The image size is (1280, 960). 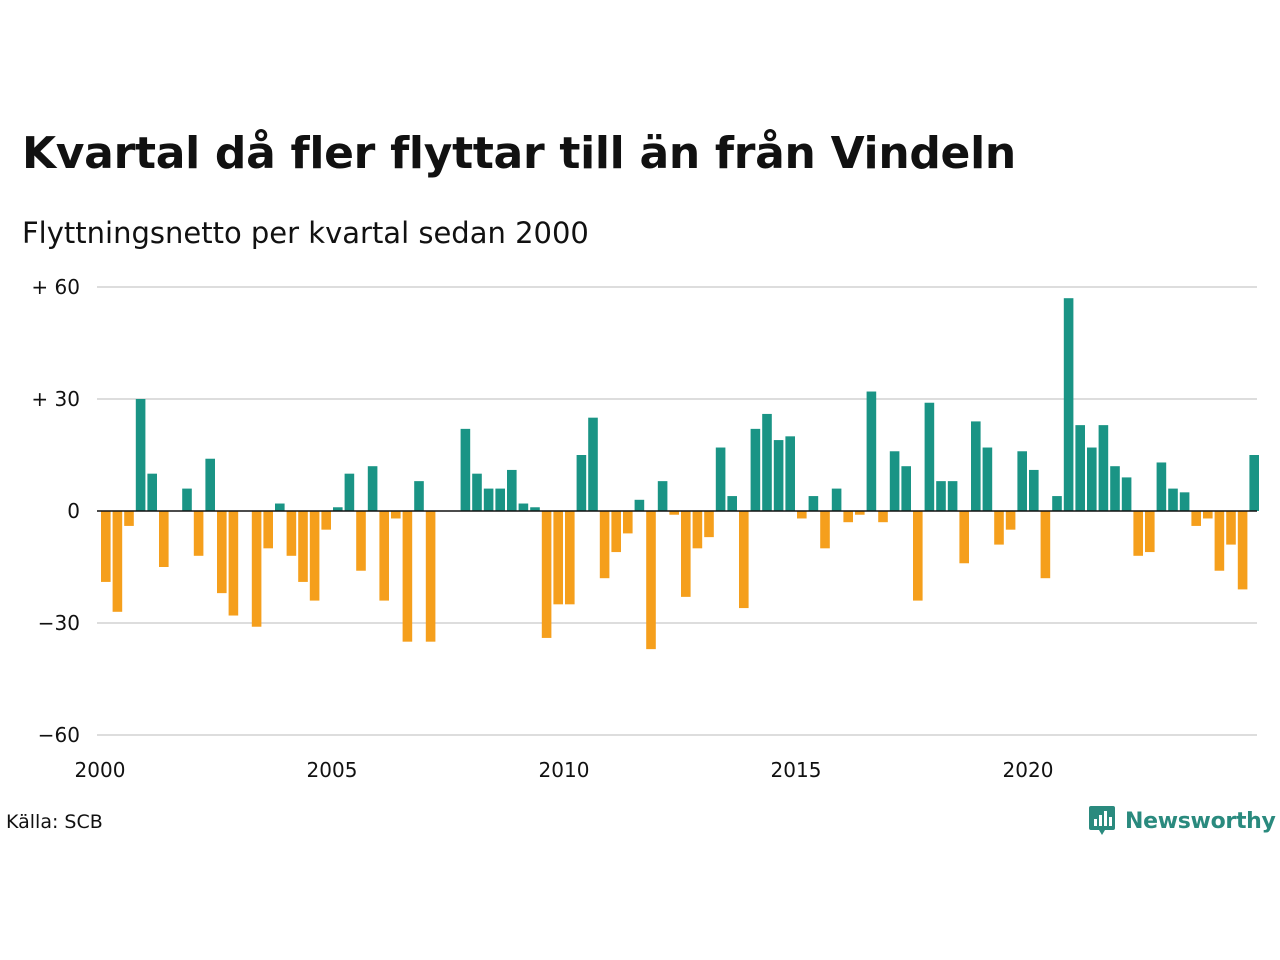 What do you see at coordinates (55, 287) in the screenshot?
I see `y-tick-label: + 60` at bounding box center [55, 287].